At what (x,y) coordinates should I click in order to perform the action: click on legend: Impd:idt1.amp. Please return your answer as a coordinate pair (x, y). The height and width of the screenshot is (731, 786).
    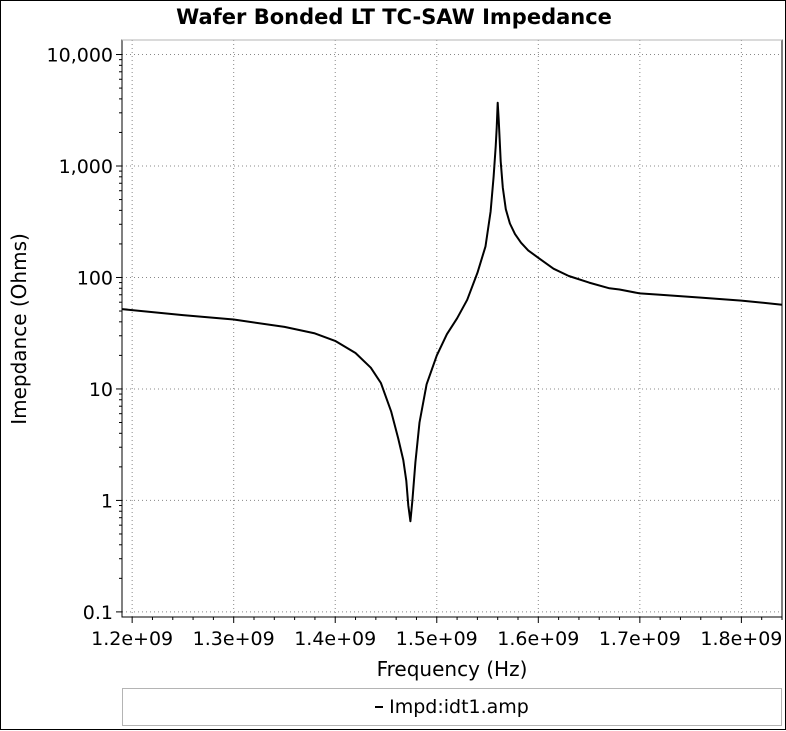
    Looking at the image, I should click on (452, 707).